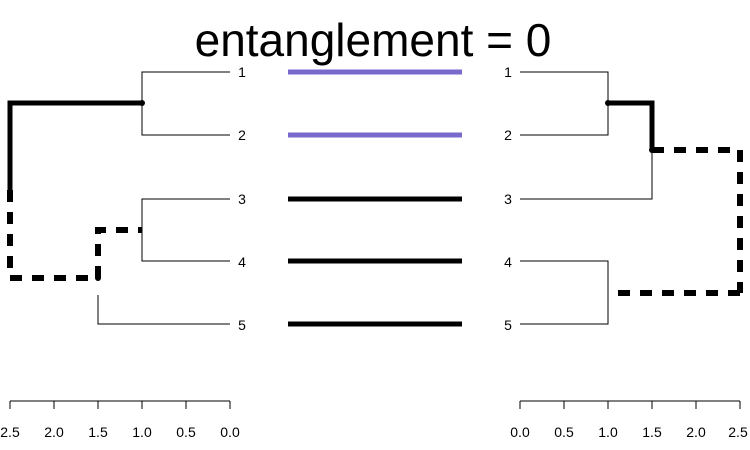 The width and height of the screenshot is (750, 450). Describe the element at coordinates (630, 404) in the screenshot. I see `right-axis` at that location.